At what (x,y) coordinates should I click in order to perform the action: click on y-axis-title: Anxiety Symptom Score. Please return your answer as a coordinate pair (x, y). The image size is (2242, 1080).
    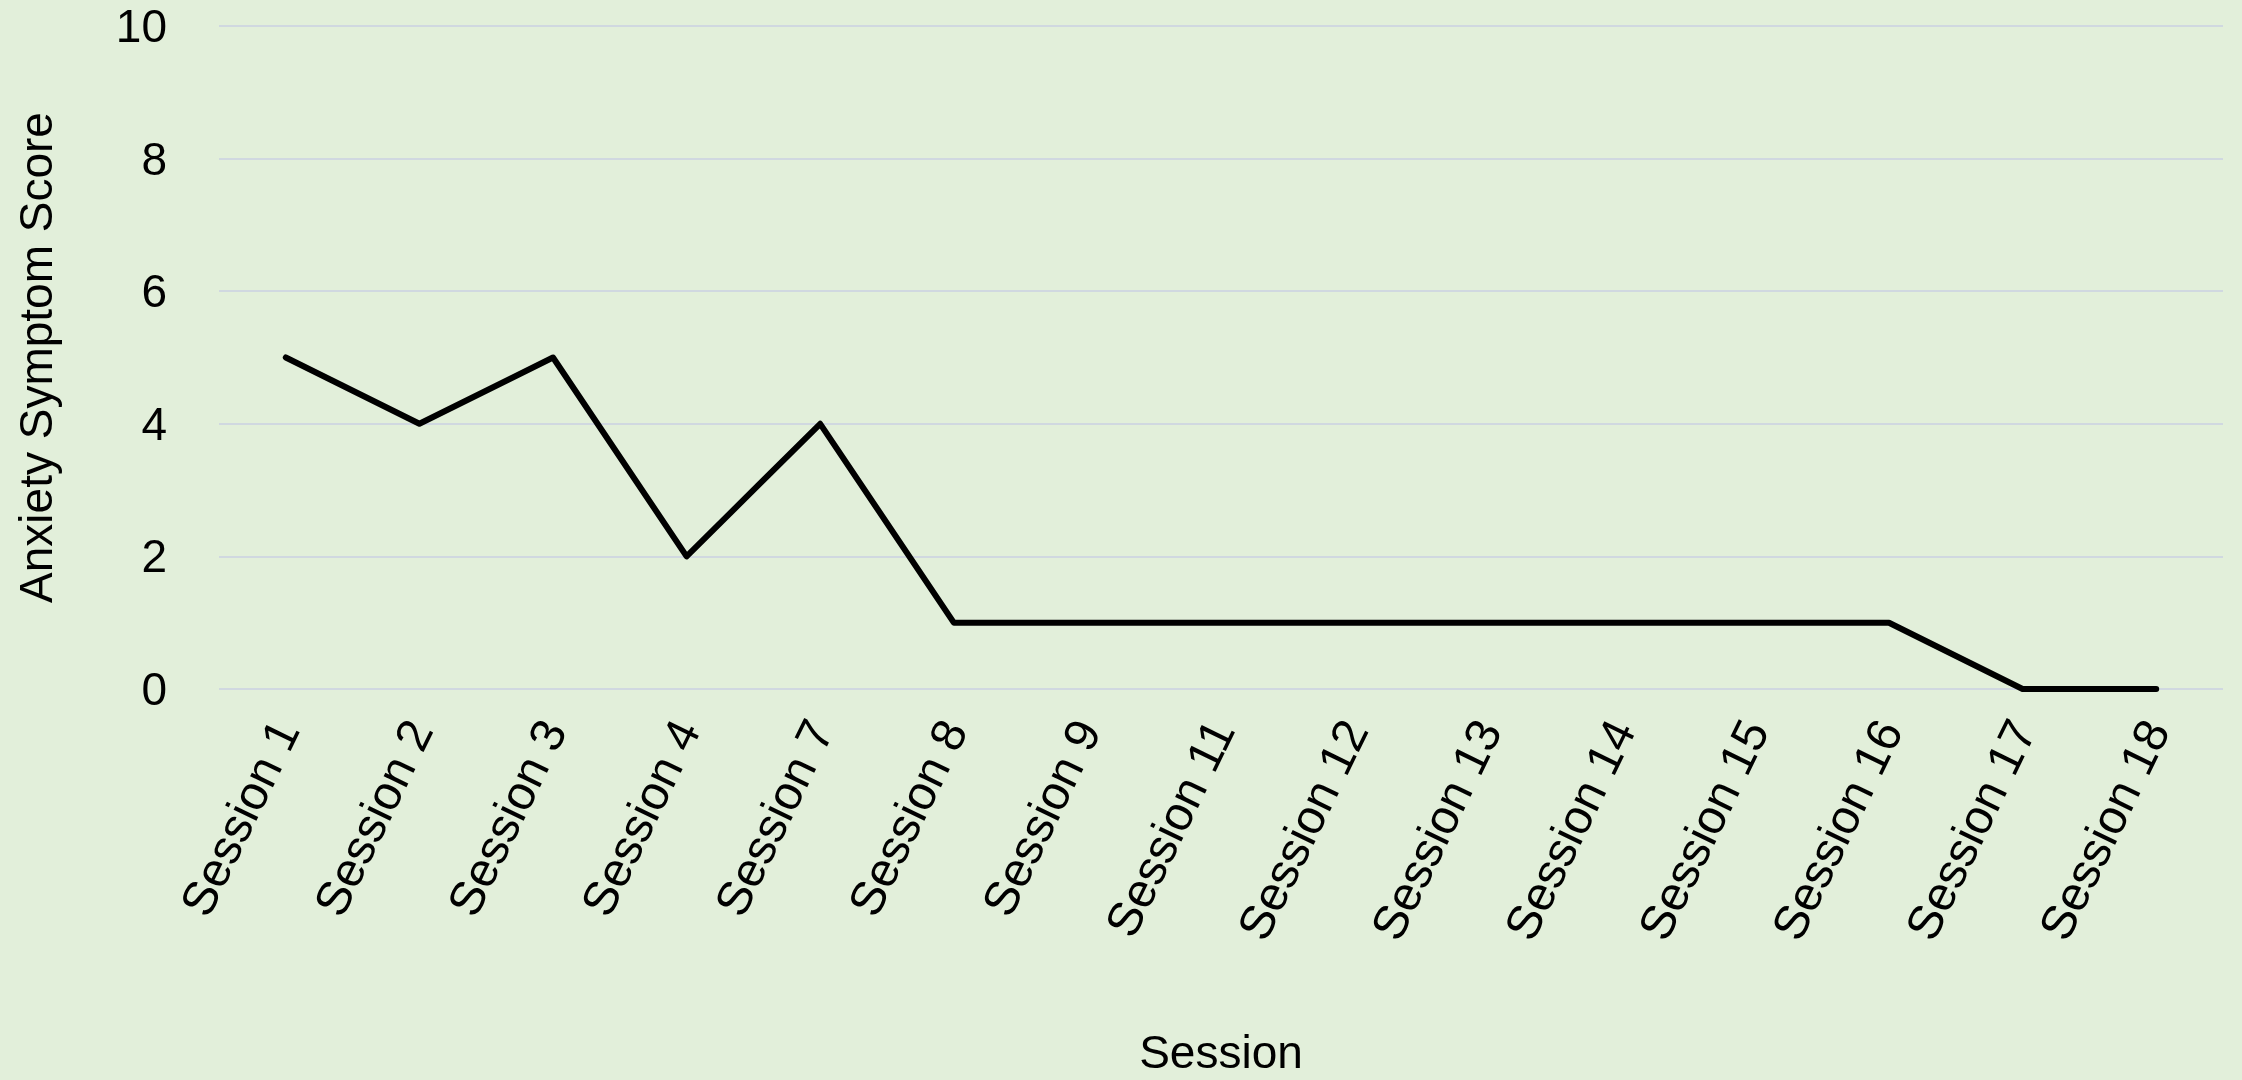
    Looking at the image, I should click on (36, 357).